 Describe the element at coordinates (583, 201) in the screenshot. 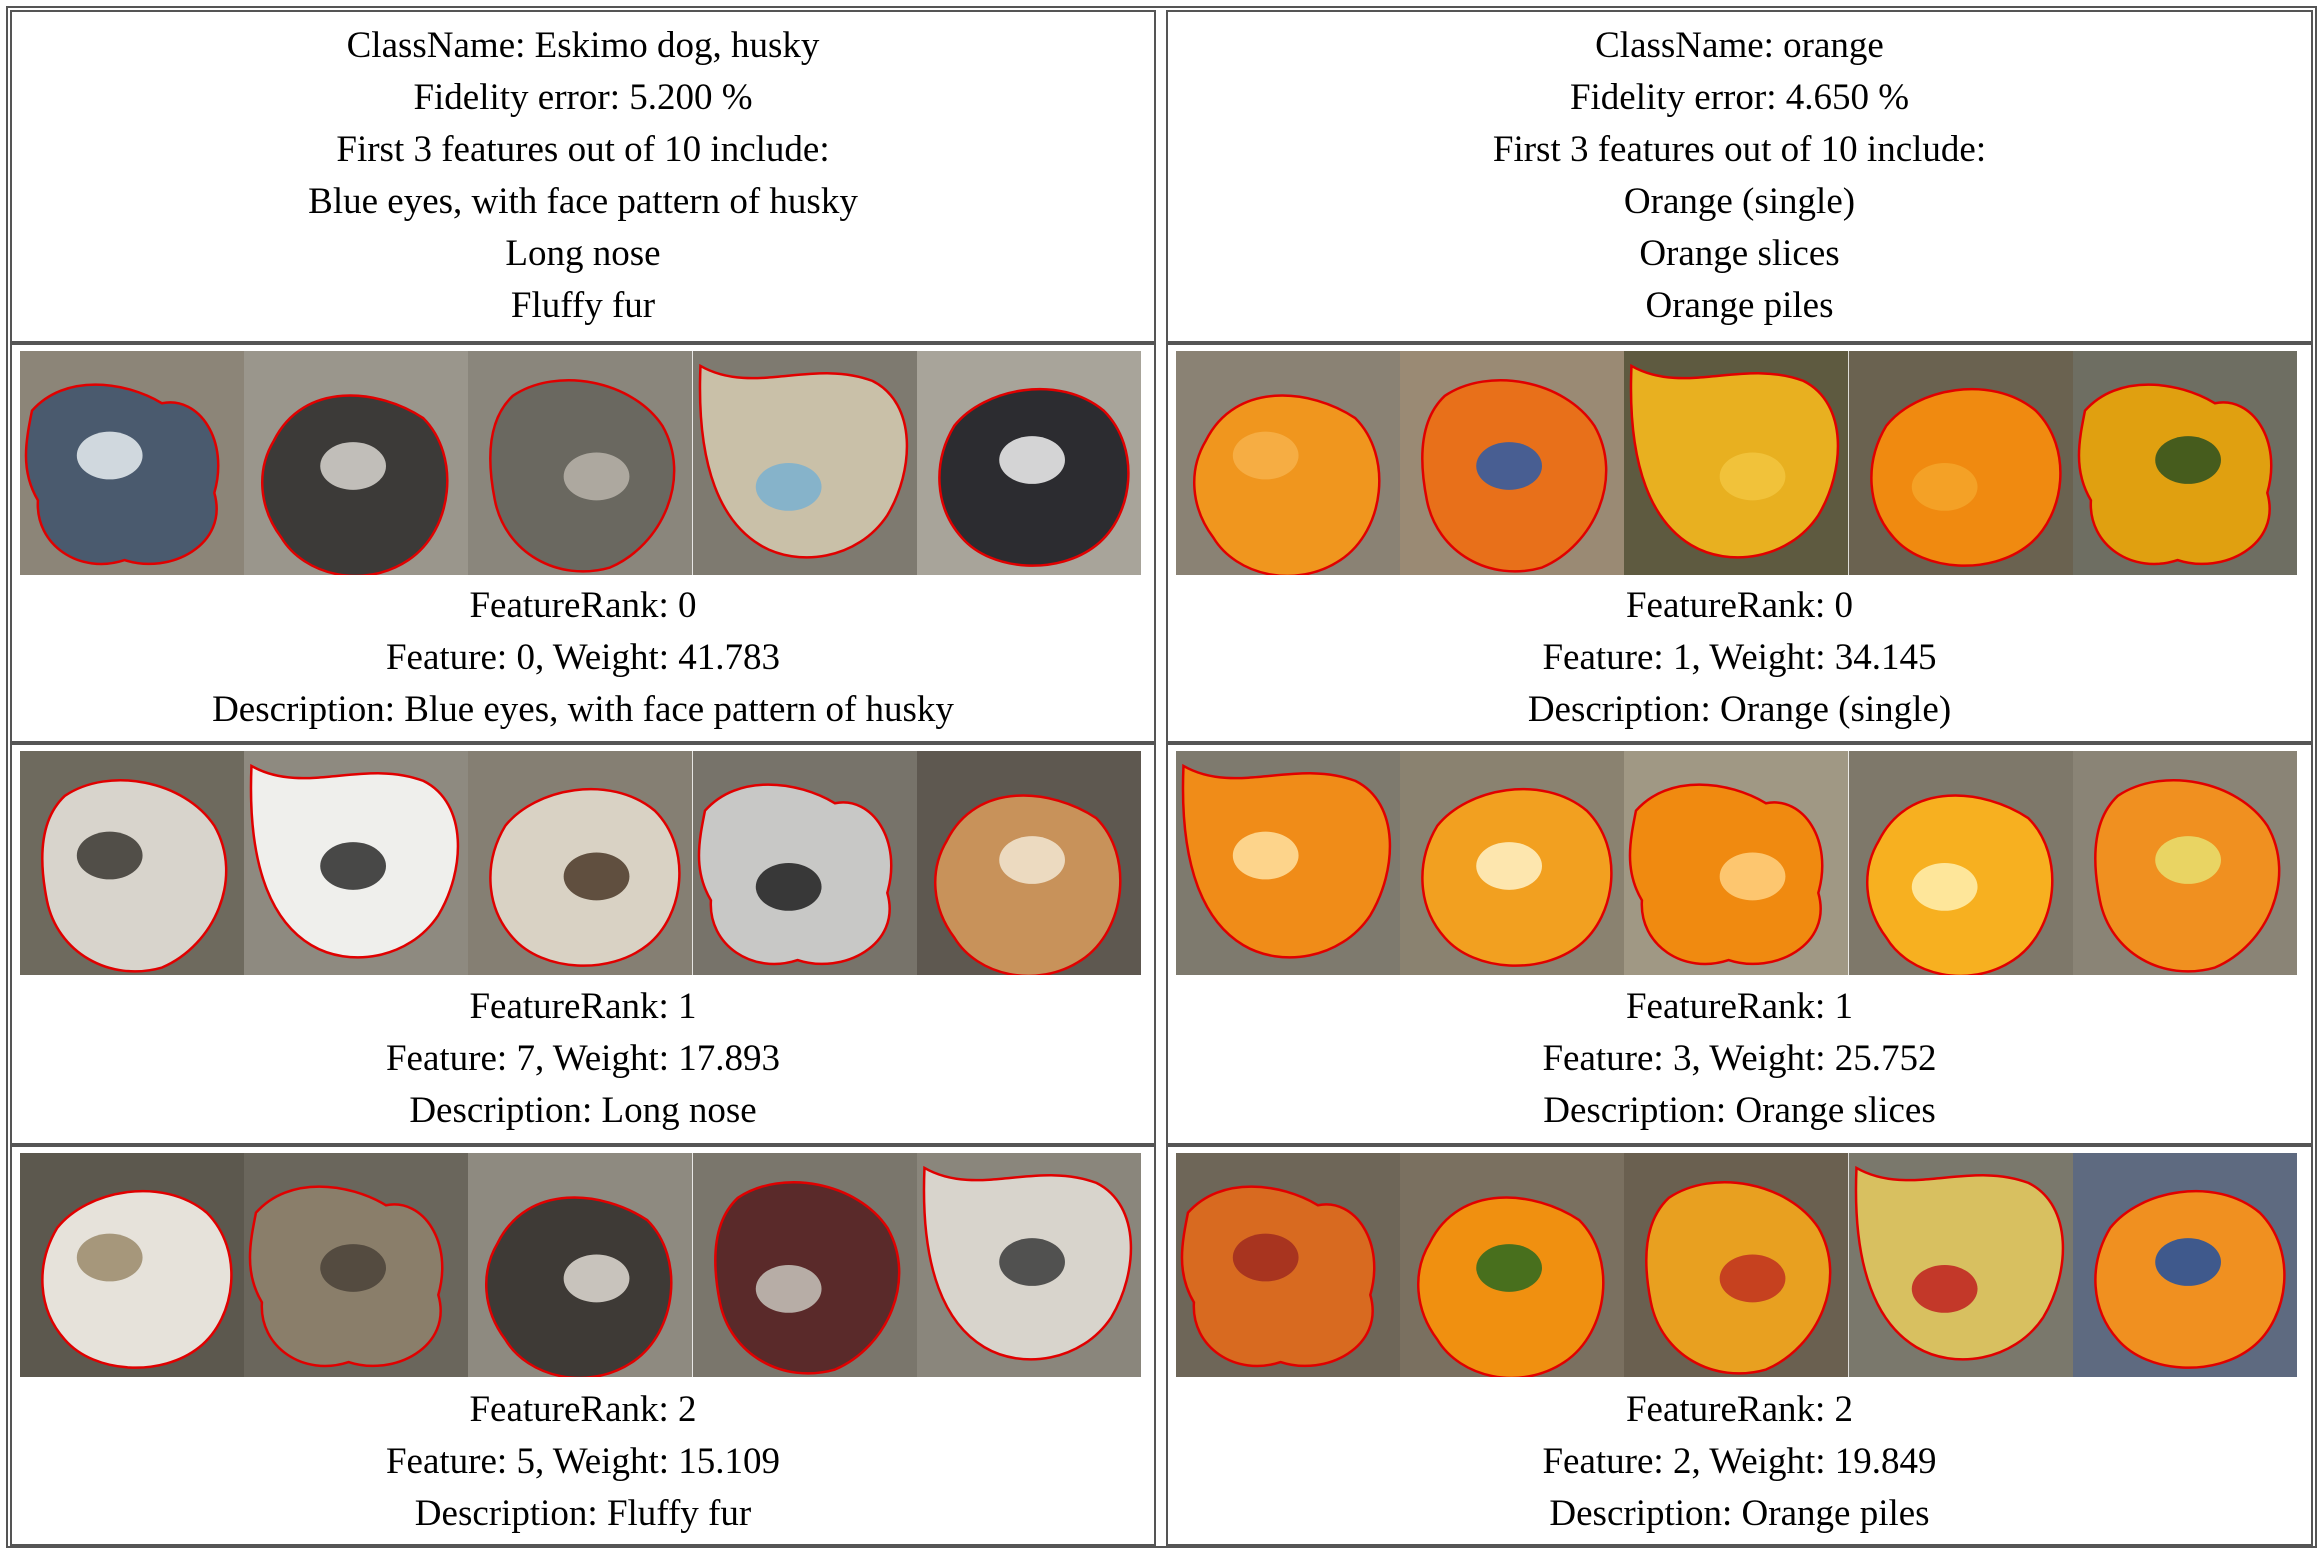

I see `feature-summary-1: Blue eyes, with face pattern of husky` at that location.